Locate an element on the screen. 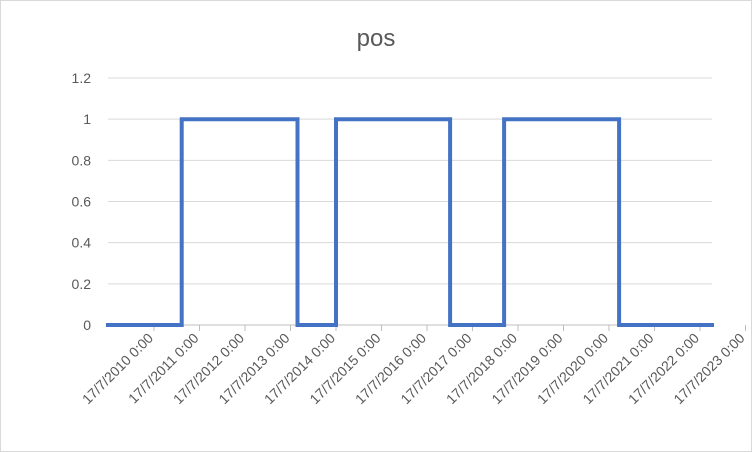 This screenshot has width=752, height=452. y-tick-label: 0.6 is located at coordinates (82, 202).